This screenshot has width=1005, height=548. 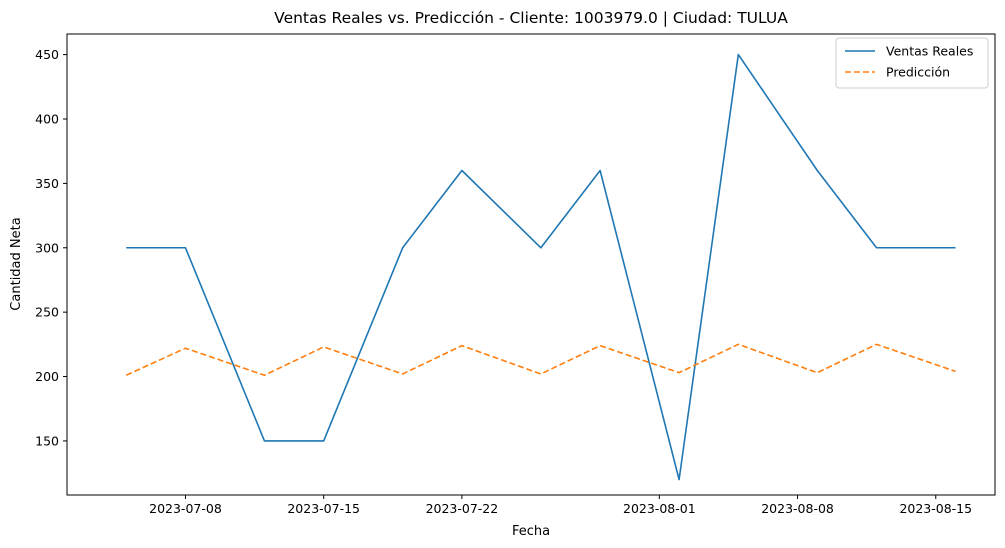 What do you see at coordinates (912, 63) in the screenshot?
I see `legend: Ventas Reales Predicción` at bounding box center [912, 63].